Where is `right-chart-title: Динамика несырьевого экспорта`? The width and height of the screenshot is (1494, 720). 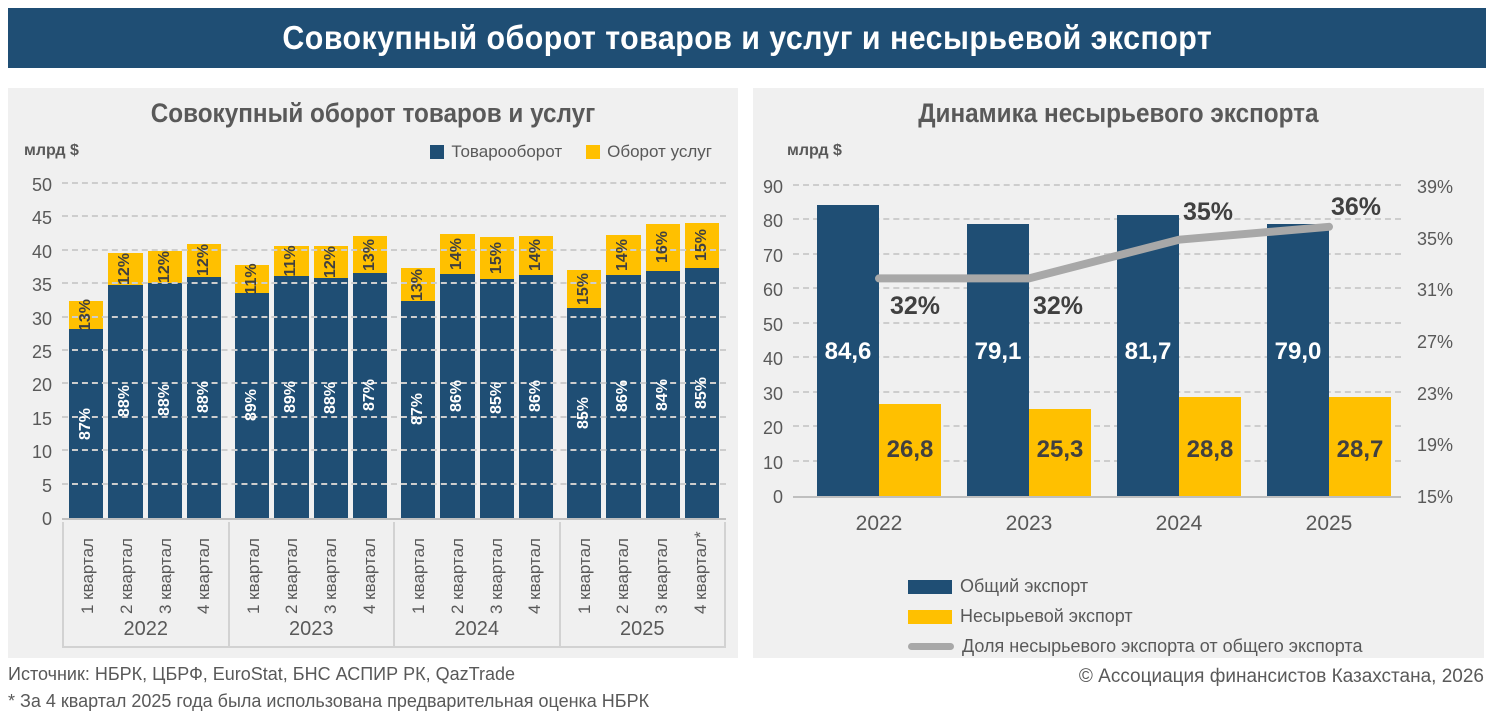
right-chart-title: Динамика несырьевого экспорта is located at coordinates (1118, 113).